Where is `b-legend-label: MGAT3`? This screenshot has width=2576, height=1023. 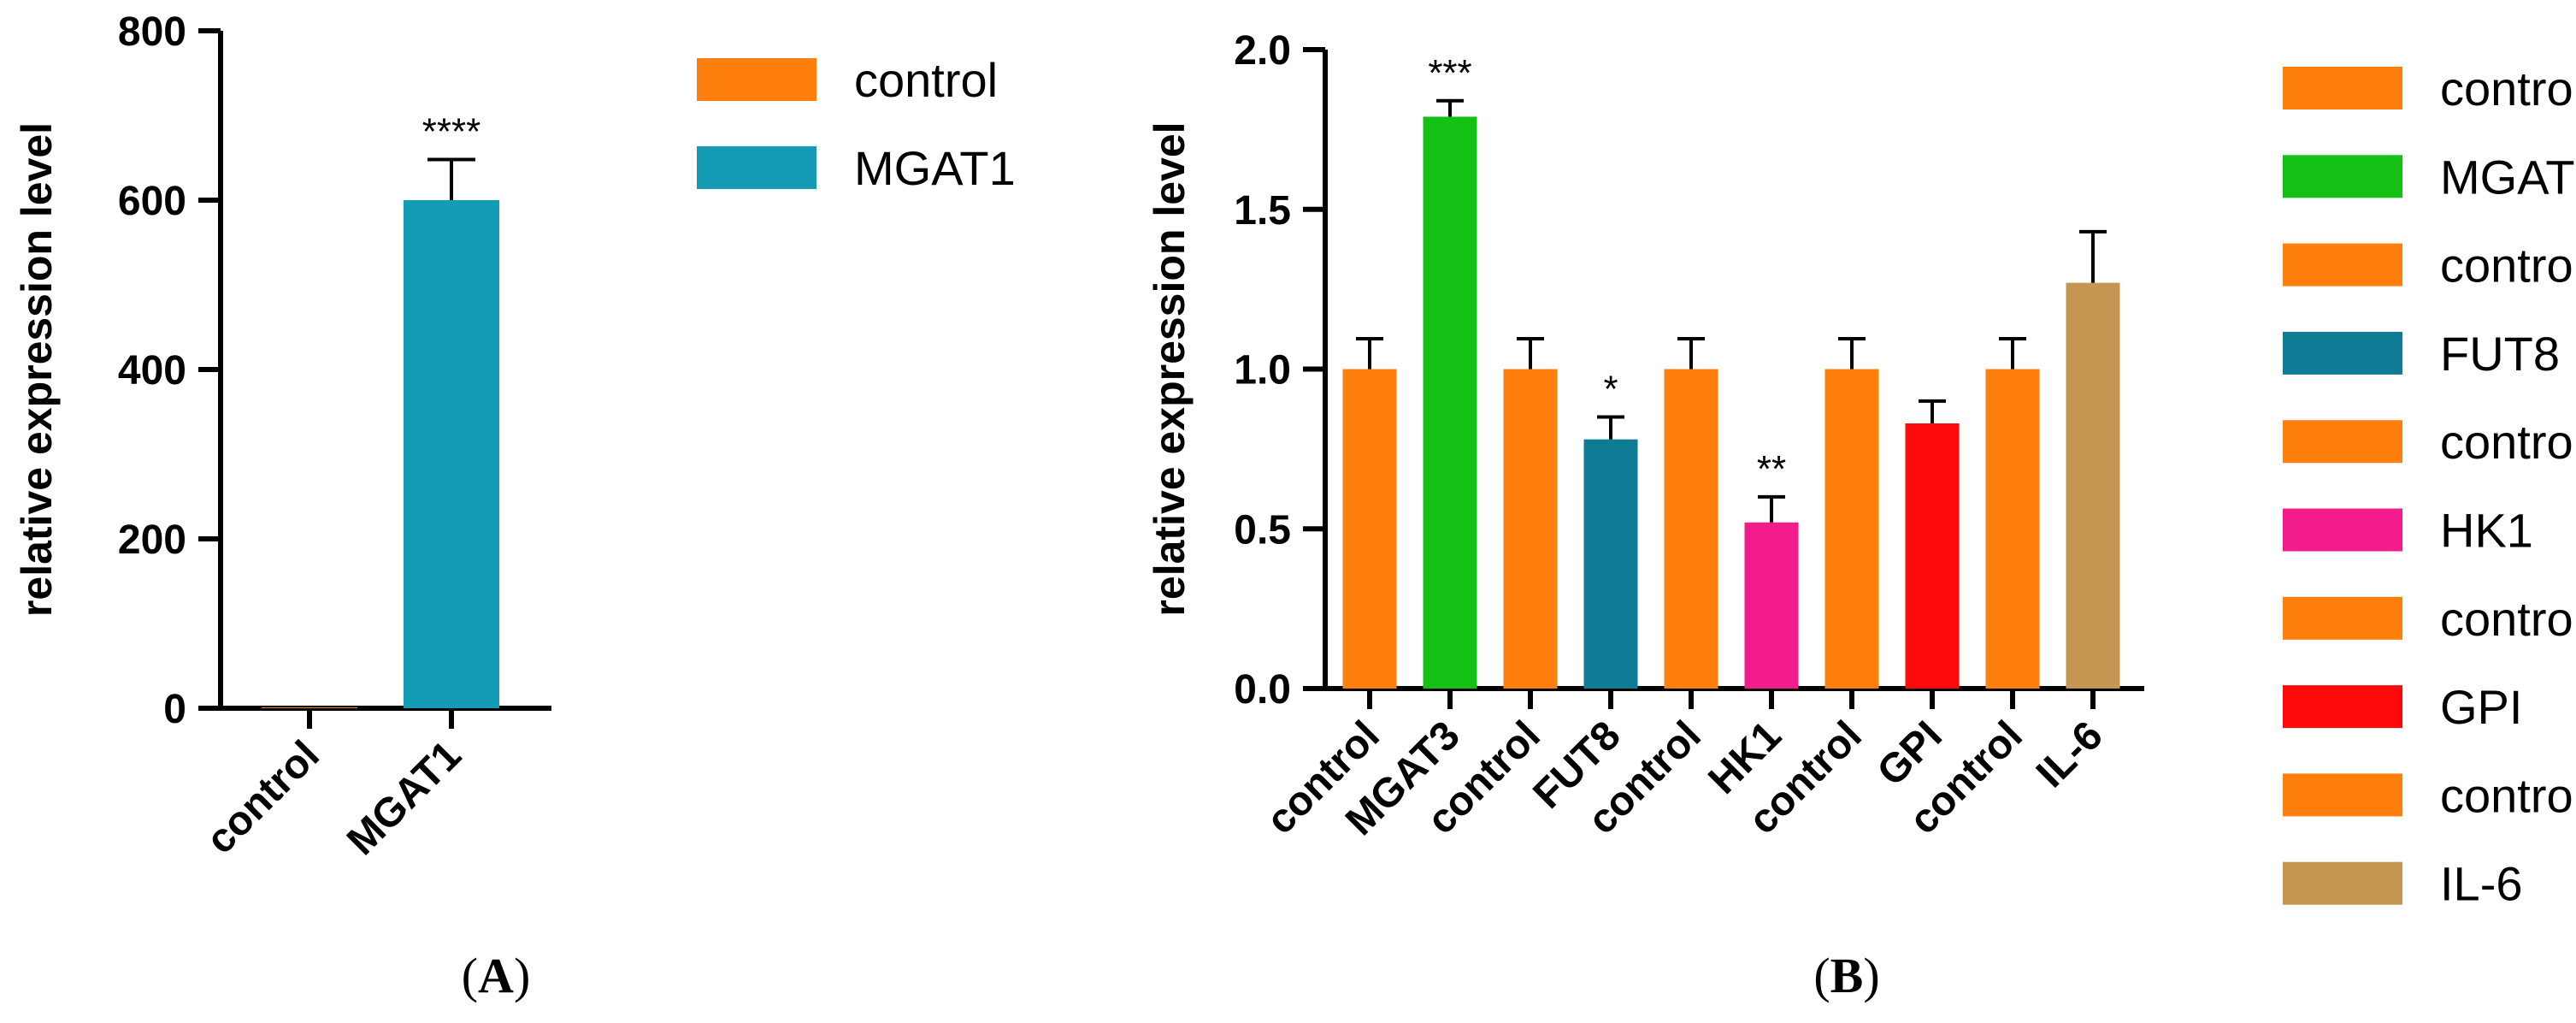 b-legend-label: MGAT3 is located at coordinates (2508, 177).